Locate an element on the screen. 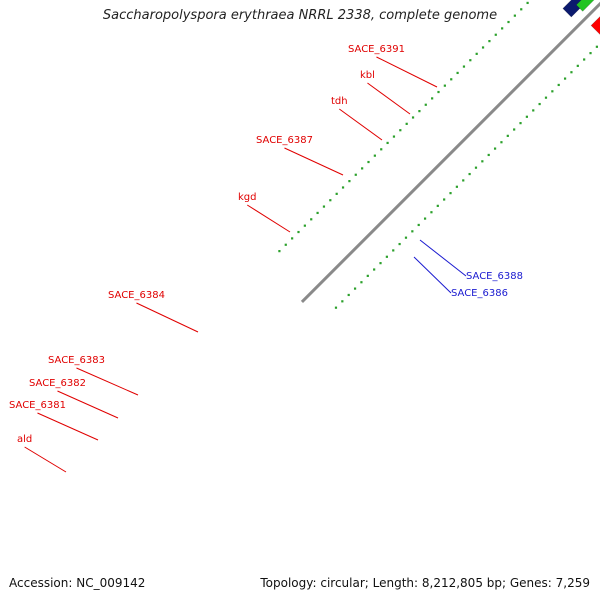 The height and width of the screenshot is (605, 600). accession-text: Accession: NC_009142 is located at coordinates (77, 583).